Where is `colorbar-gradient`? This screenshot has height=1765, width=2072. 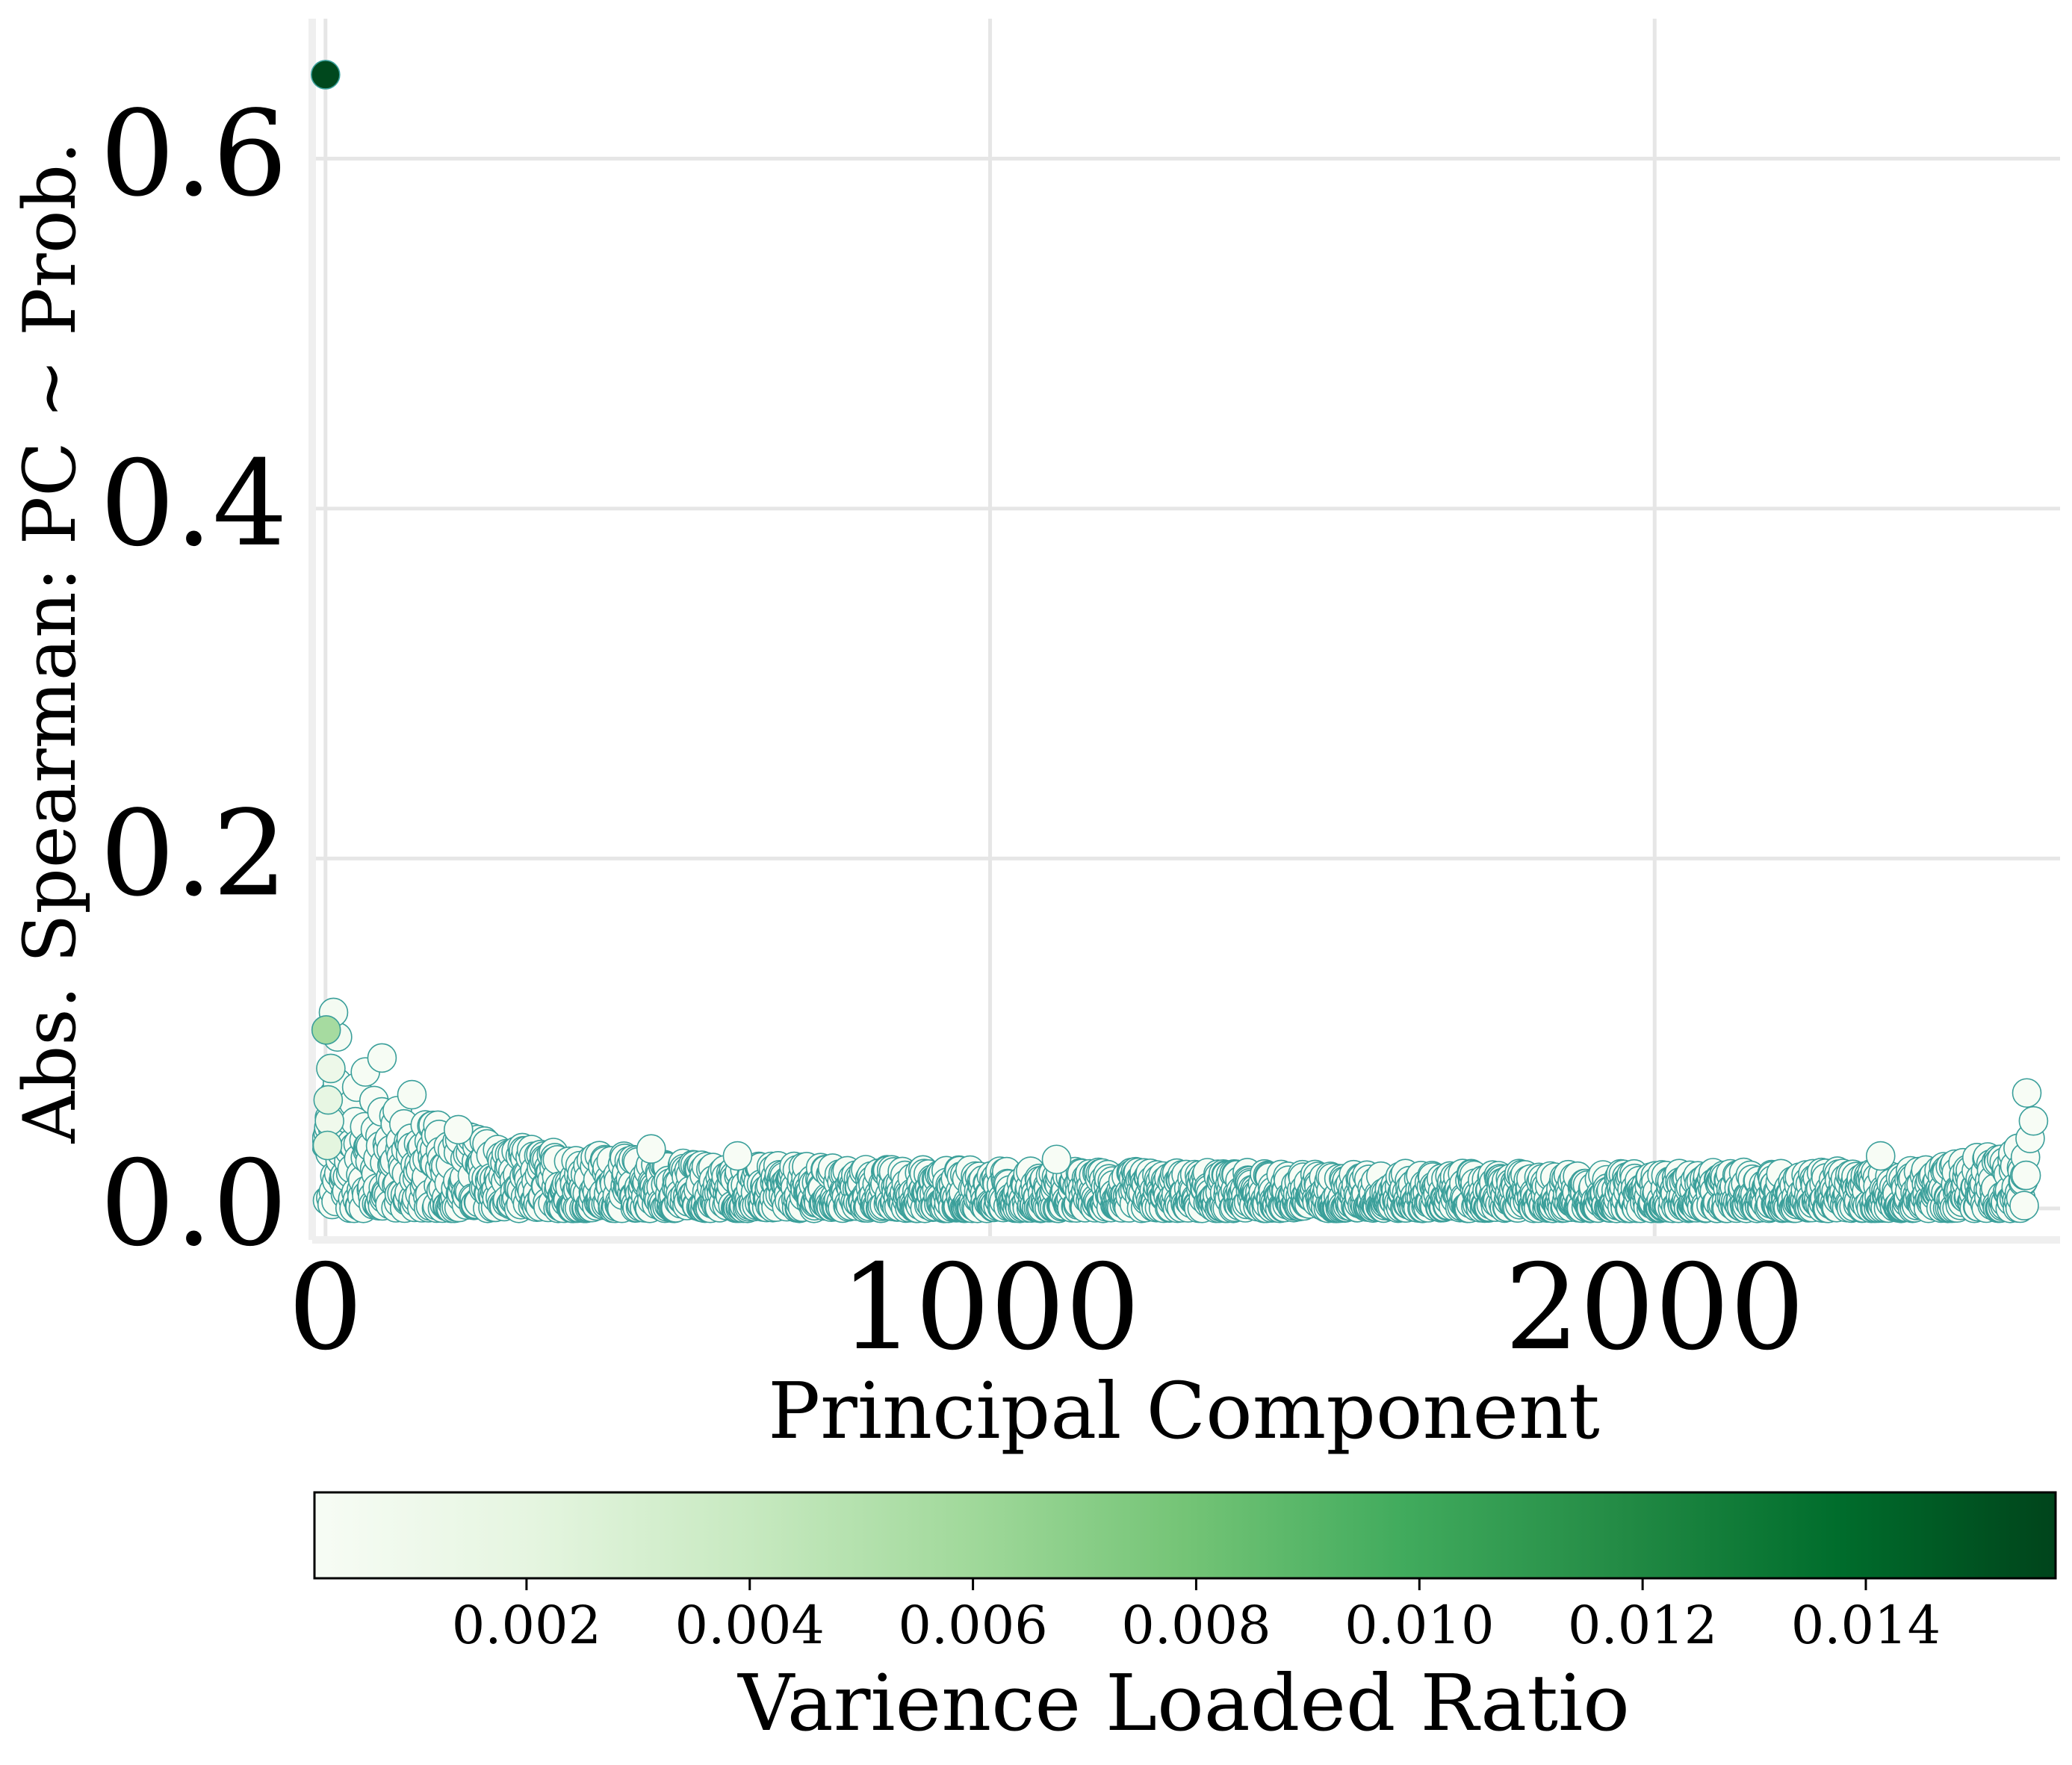
colorbar-gradient is located at coordinates (1185, 1536).